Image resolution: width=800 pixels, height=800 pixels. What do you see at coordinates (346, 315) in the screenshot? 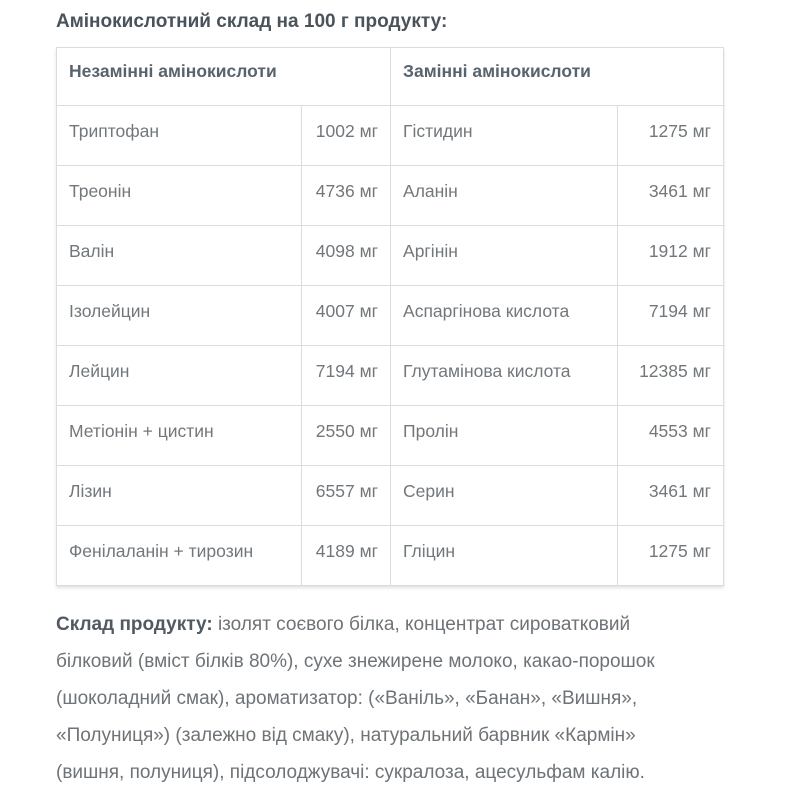
I see `amino-value-left: 4007 мг` at bounding box center [346, 315].